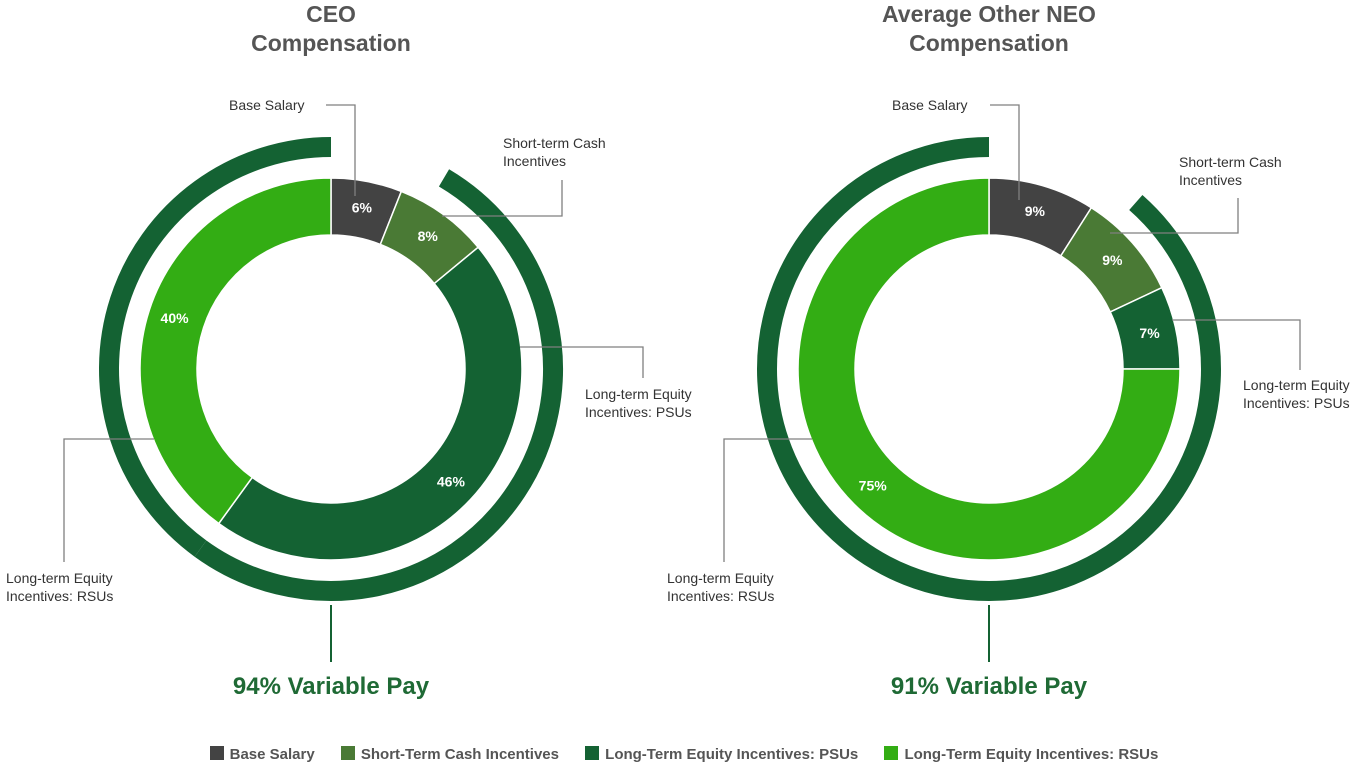  What do you see at coordinates (989, 686) in the screenshot?
I see `neo-variable-pay-label: 91% Variable Pay` at bounding box center [989, 686].